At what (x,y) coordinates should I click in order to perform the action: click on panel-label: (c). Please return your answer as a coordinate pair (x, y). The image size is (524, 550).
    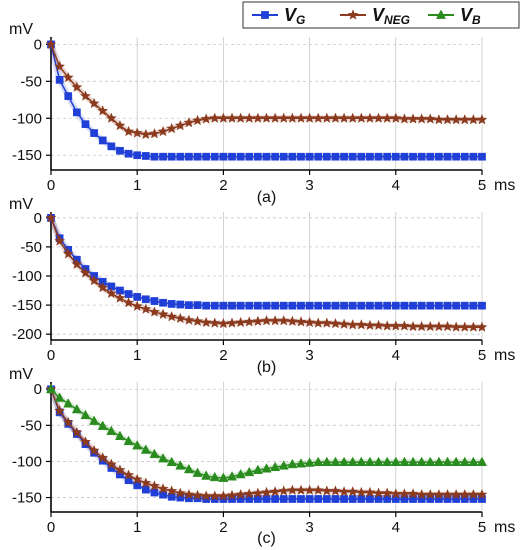
    Looking at the image, I should click on (266, 538).